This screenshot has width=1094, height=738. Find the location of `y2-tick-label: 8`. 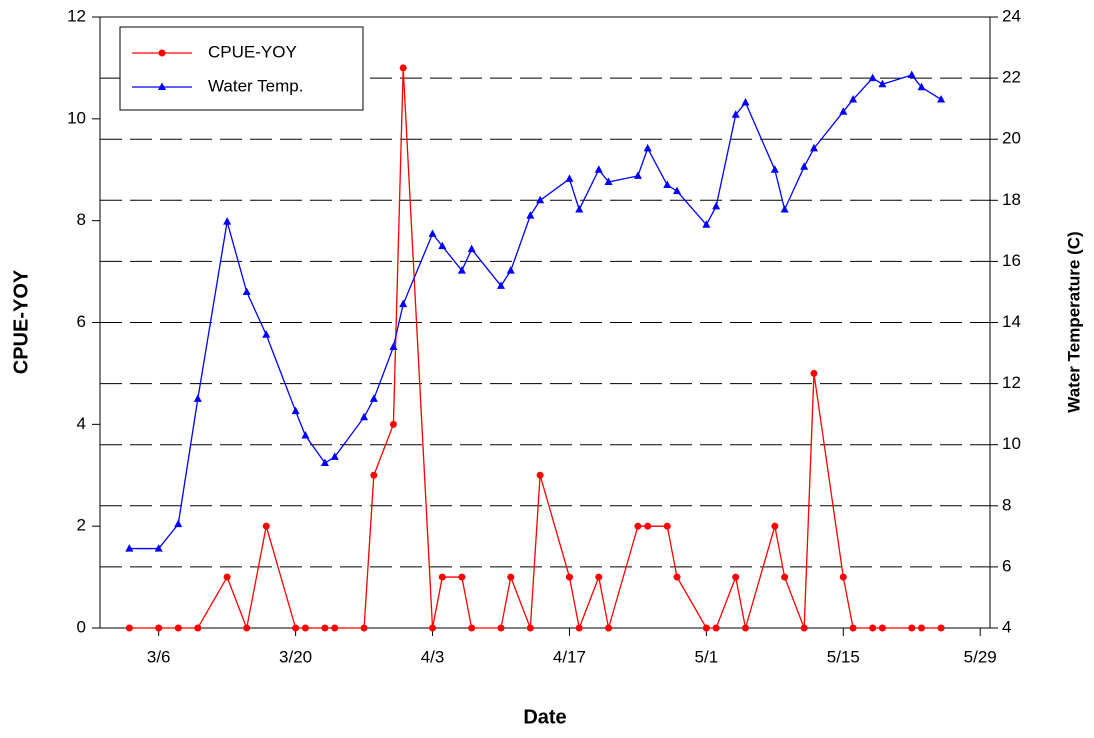

y2-tick-label: 8 is located at coordinates (1006, 504).